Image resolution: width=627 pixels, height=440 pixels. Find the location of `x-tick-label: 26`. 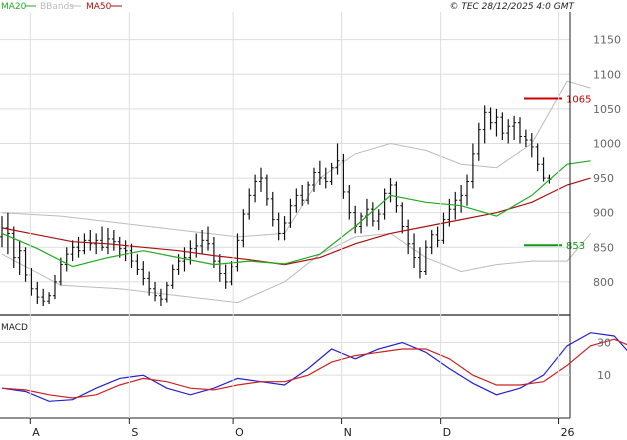

x-tick-label: 26 is located at coordinates (568, 432).